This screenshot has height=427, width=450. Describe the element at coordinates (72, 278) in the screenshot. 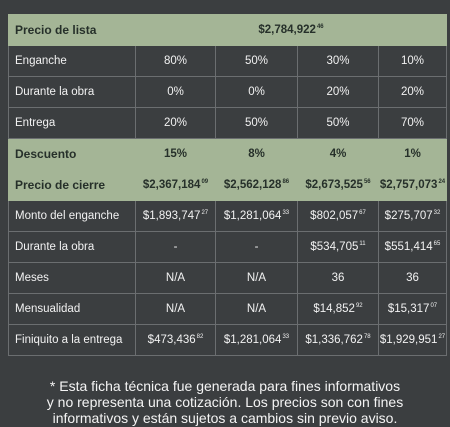

I see `row-label: Meses` at that location.